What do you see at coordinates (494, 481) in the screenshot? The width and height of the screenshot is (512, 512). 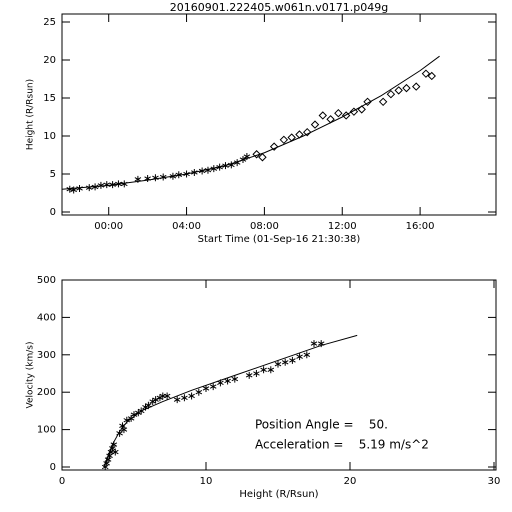 I see `x-tick-label: 30` at bounding box center [494, 481].